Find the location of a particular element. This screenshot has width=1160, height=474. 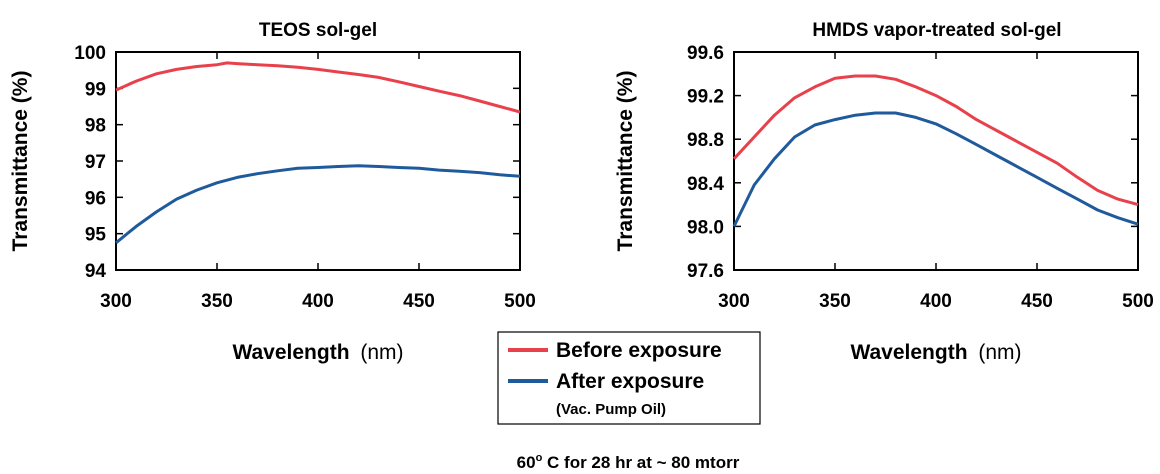

legend-note: (Vac. Pump Oil) is located at coordinates (611, 409).